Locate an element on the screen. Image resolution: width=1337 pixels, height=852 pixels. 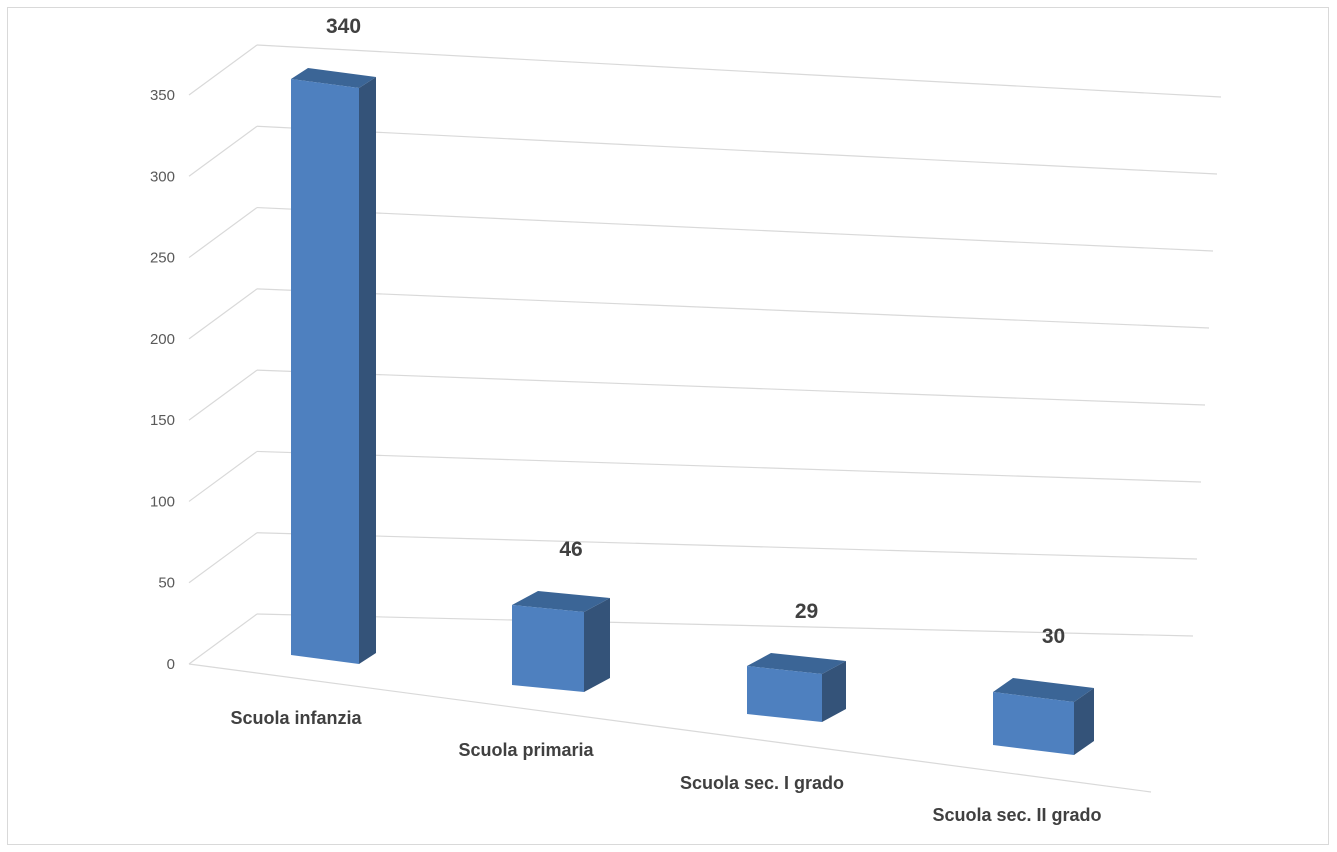
y-tick-label: 100 is located at coordinates (162, 501).